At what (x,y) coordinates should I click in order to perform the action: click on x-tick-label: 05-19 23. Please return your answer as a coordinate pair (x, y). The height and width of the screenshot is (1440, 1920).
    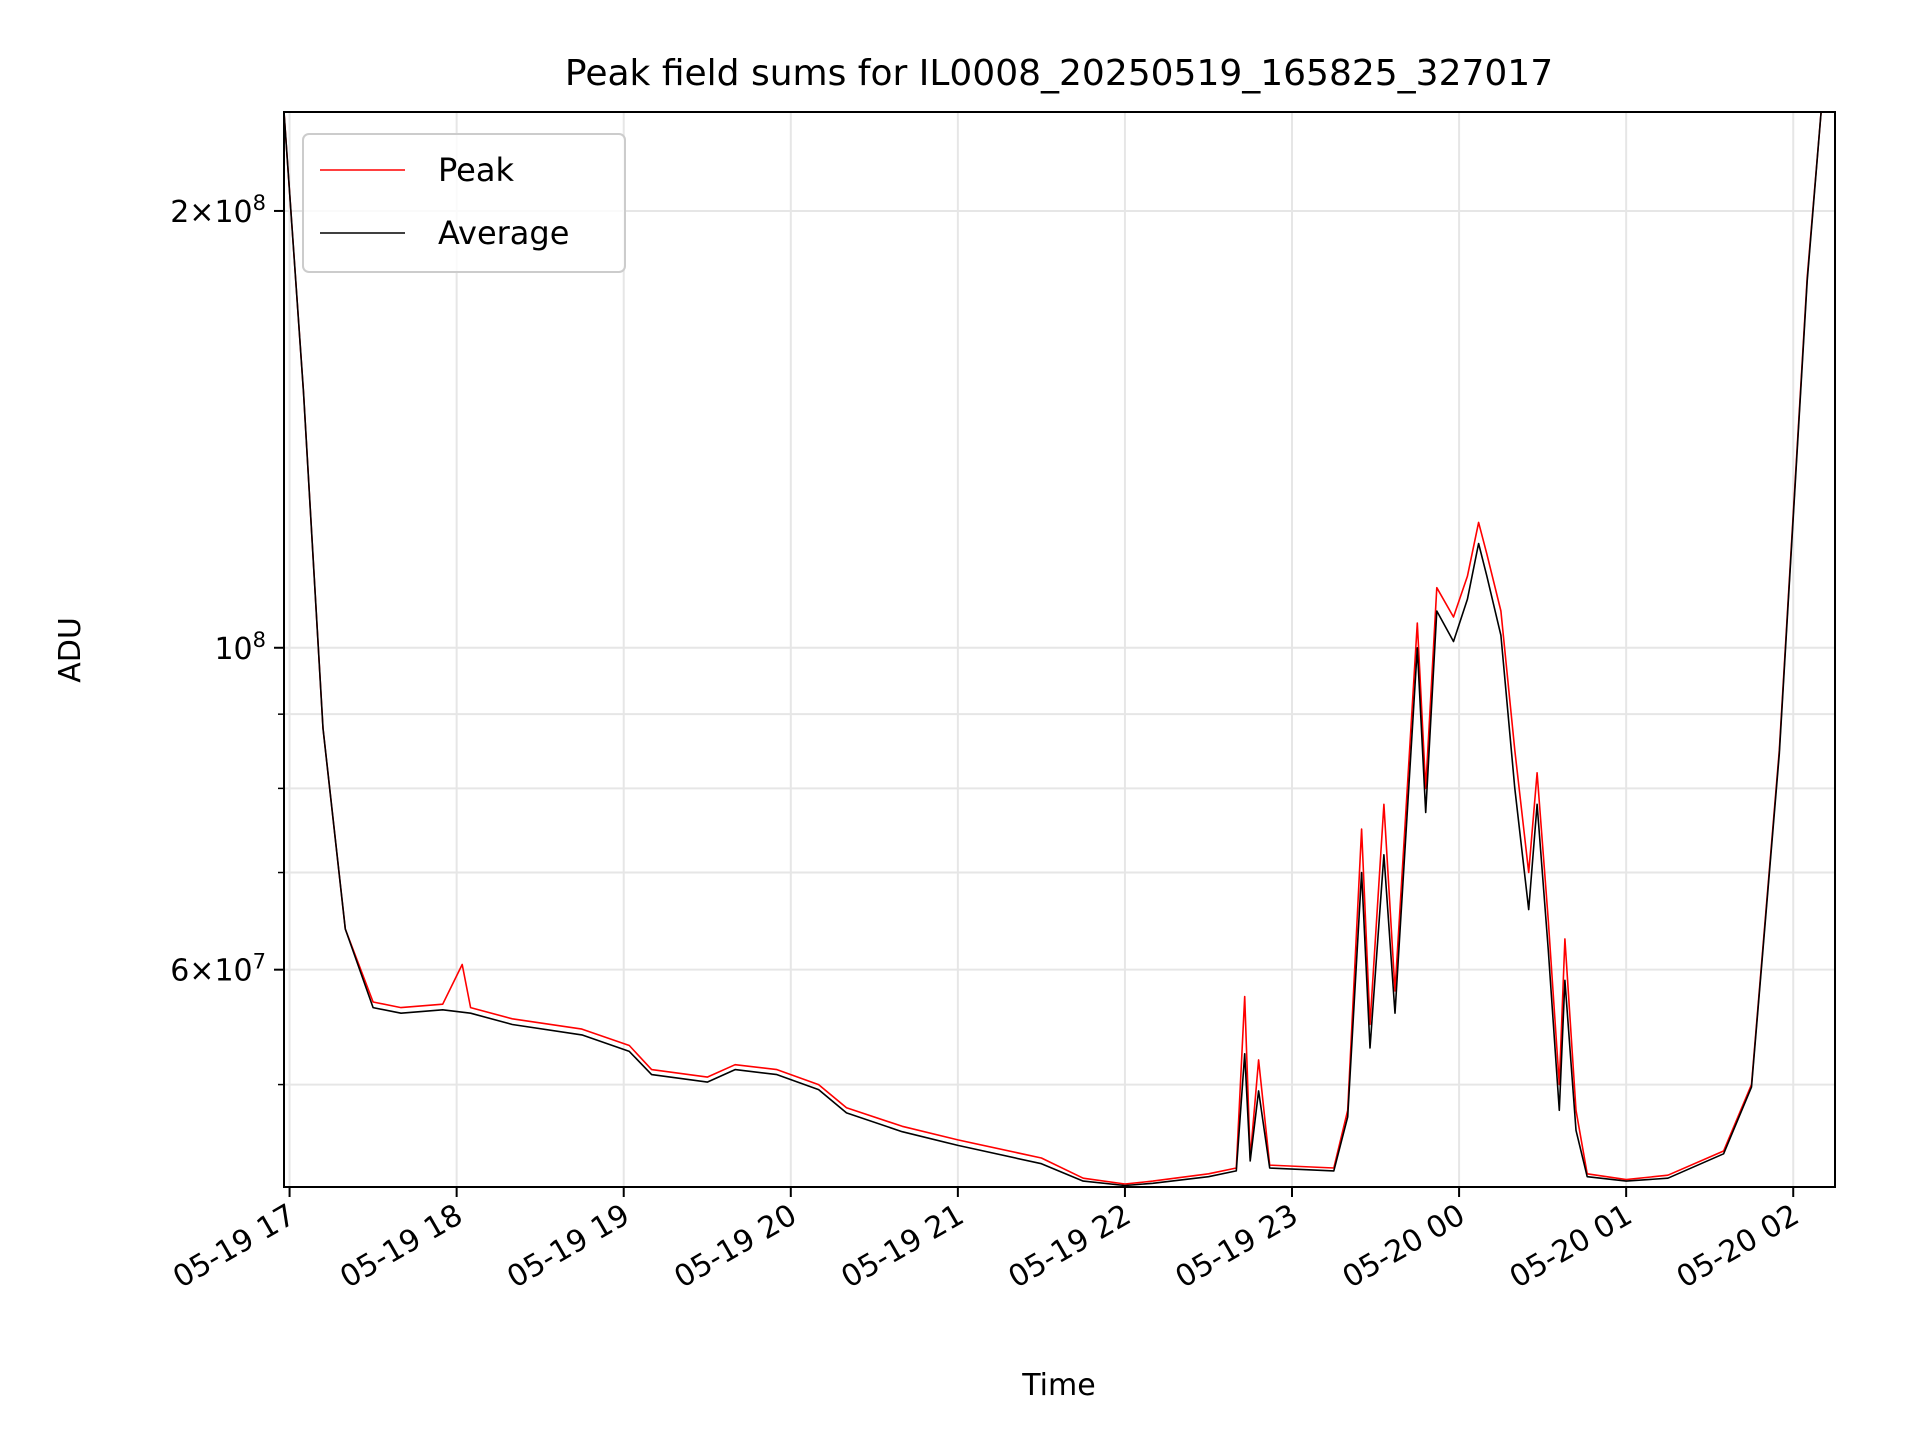
    Looking at the image, I should click on (1237, 1247).